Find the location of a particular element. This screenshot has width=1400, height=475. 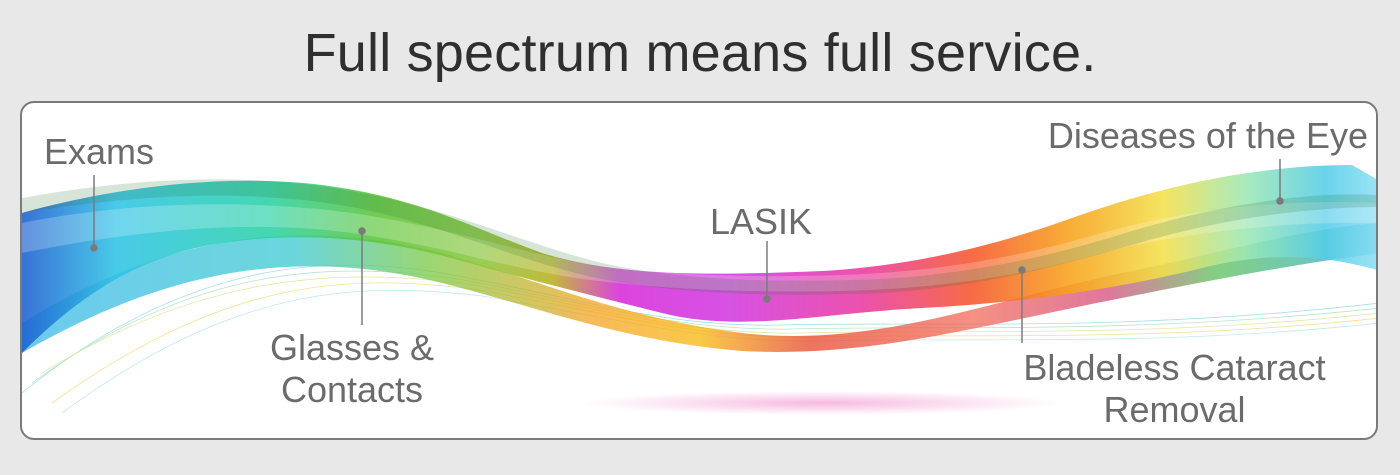

service-label-lasik: LASIK is located at coordinates (761, 221).